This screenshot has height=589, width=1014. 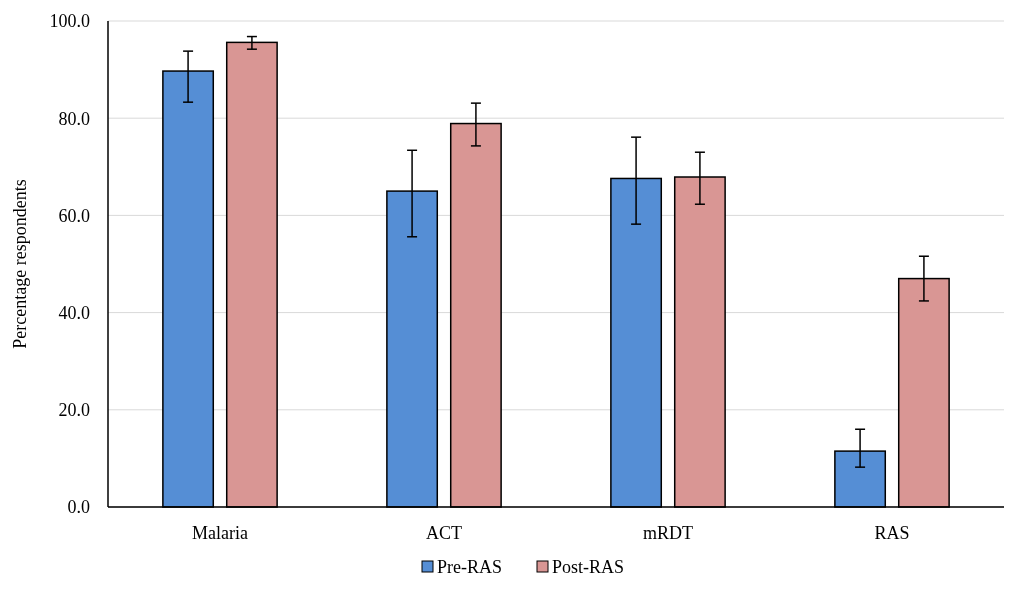 What do you see at coordinates (220, 533) in the screenshot?
I see `x-tick-label: Malaria` at bounding box center [220, 533].